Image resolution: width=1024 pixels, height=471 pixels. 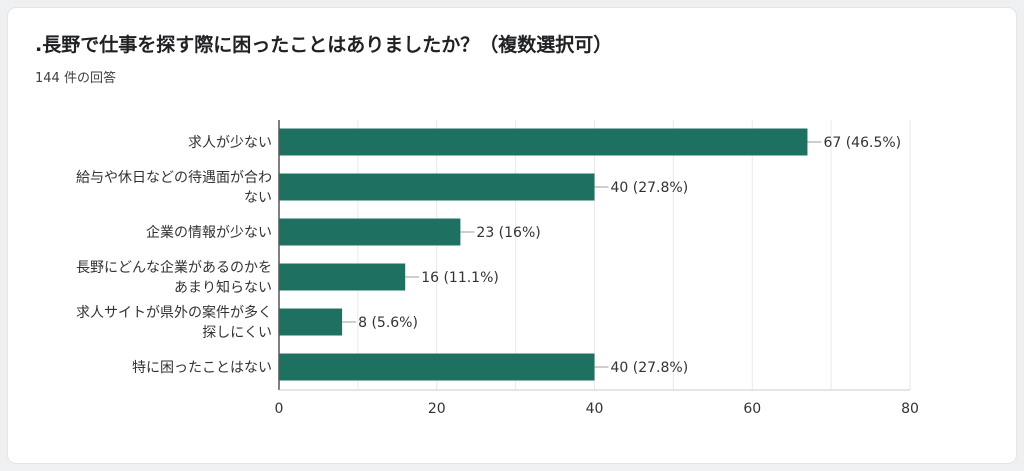 I want to click on category-label-5: 特に困ったことはない, so click(x=202, y=368).